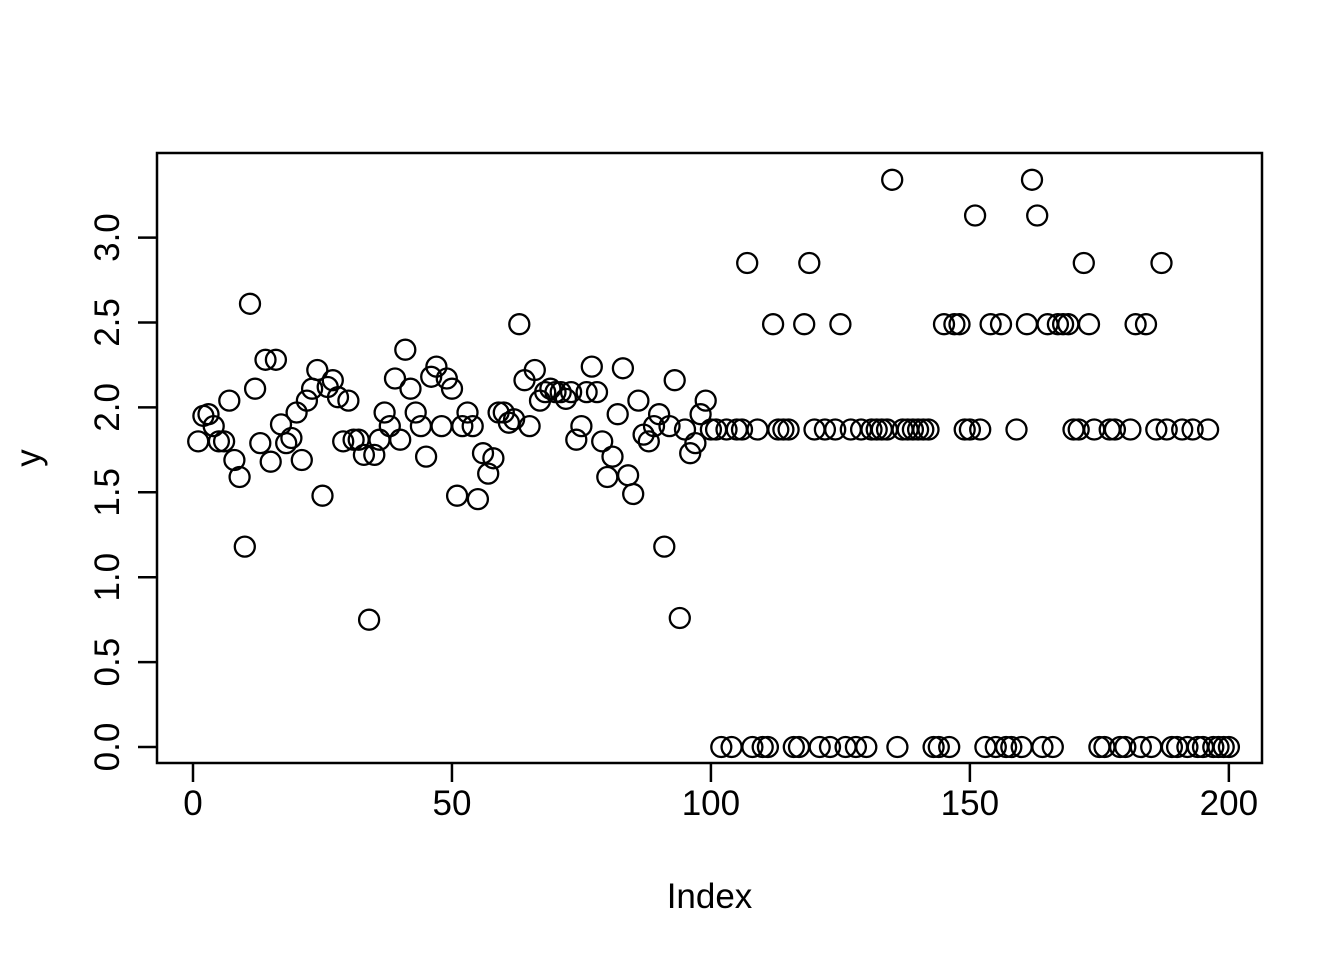 The width and height of the screenshot is (1344, 960). What do you see at coordinates (192, 803) in the screenshot?
I see `x-tick-label: 0` at bounding box center [192, 803].